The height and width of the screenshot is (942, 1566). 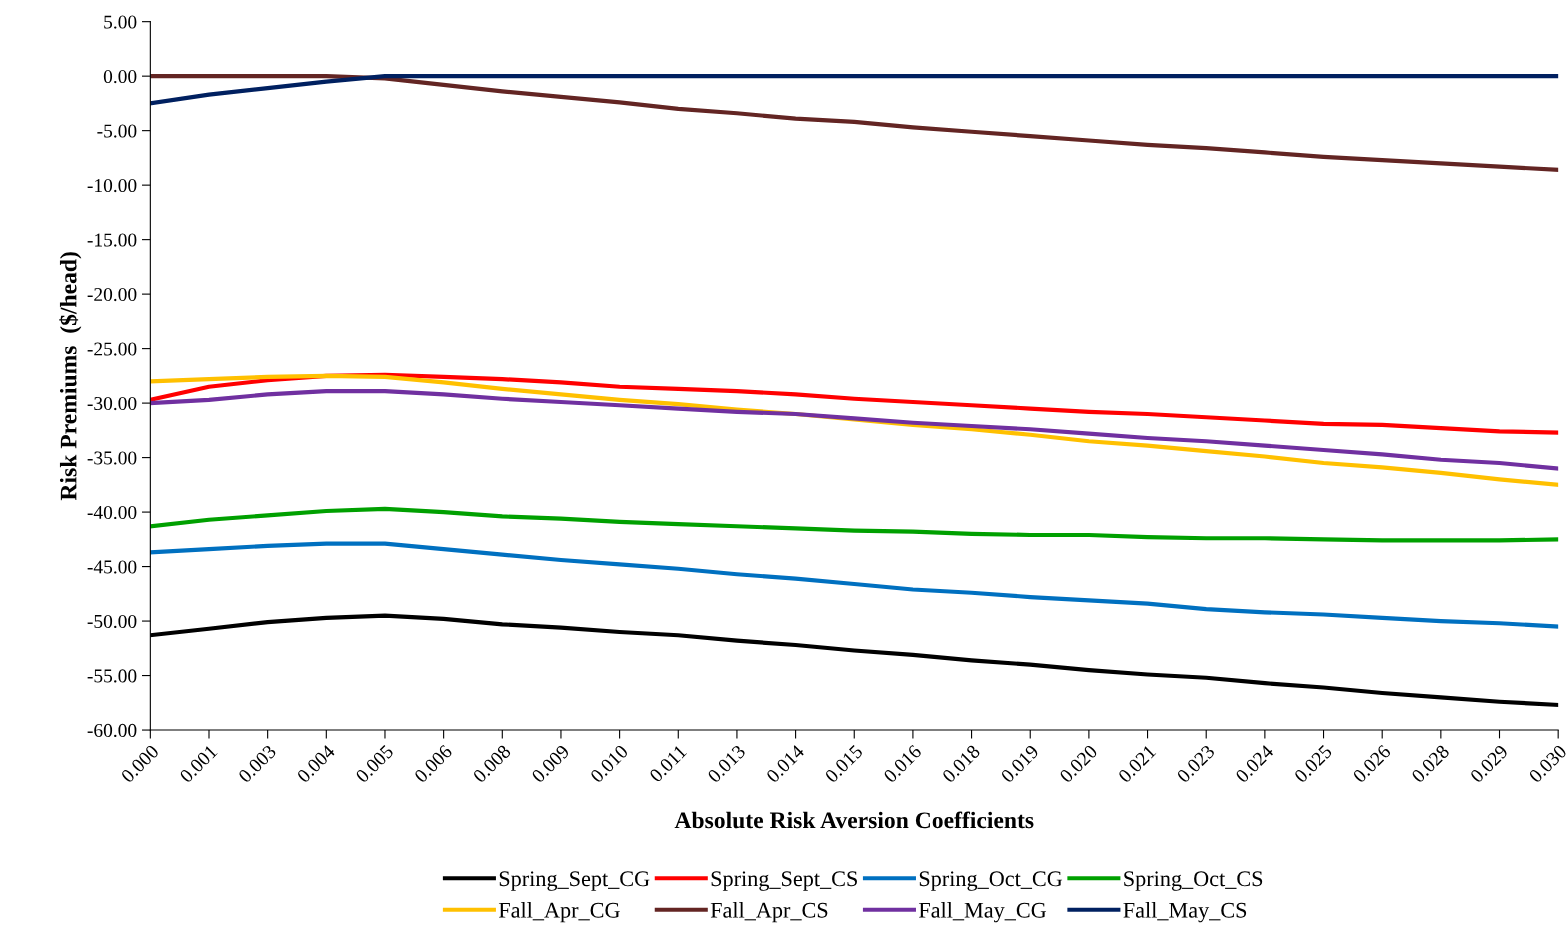 I want to click on legend-label: Fall_May_CS, so click(x=1185, y=912).